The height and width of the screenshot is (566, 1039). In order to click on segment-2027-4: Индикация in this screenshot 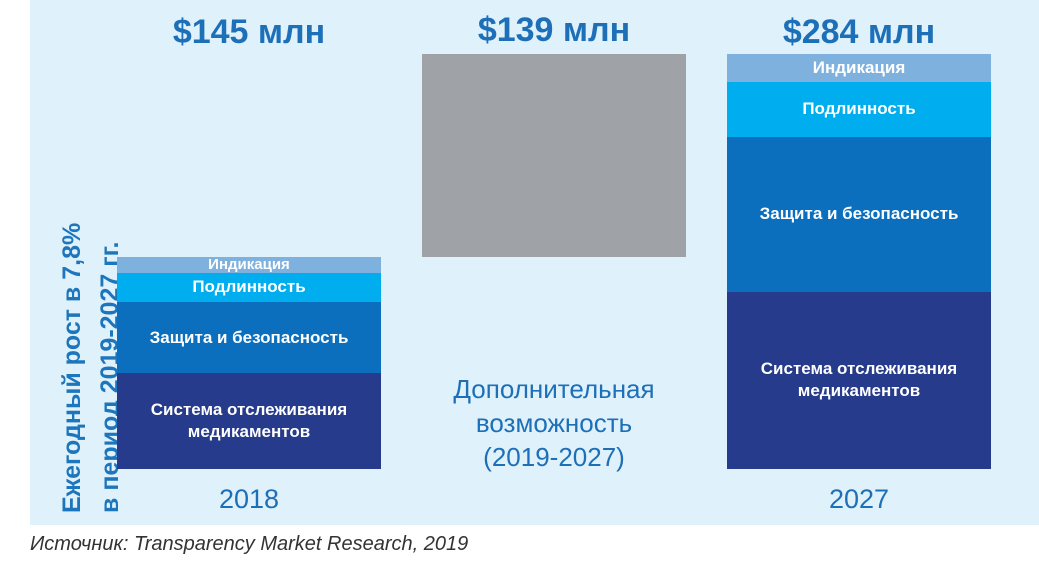, I will do `click(859, 68)`.